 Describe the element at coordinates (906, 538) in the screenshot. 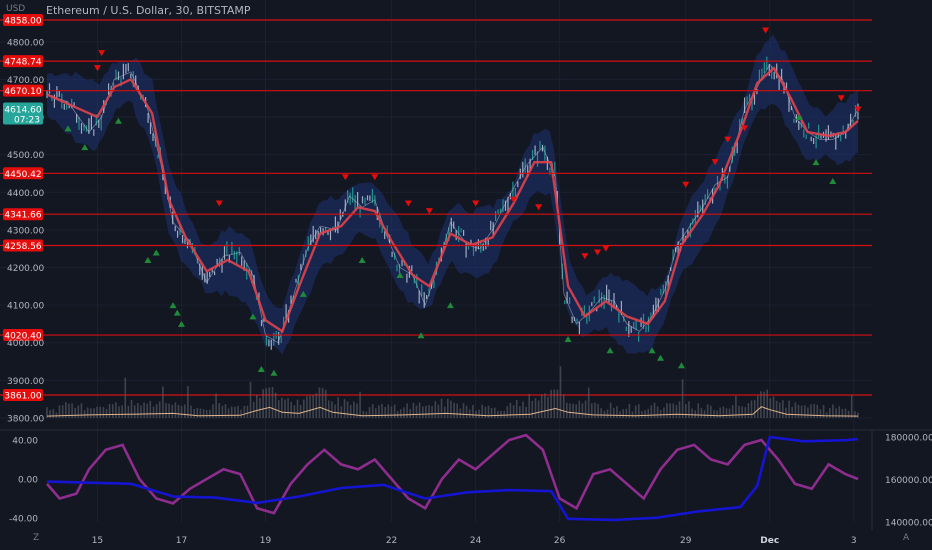

I see `auto-scale-button: A` at that location.